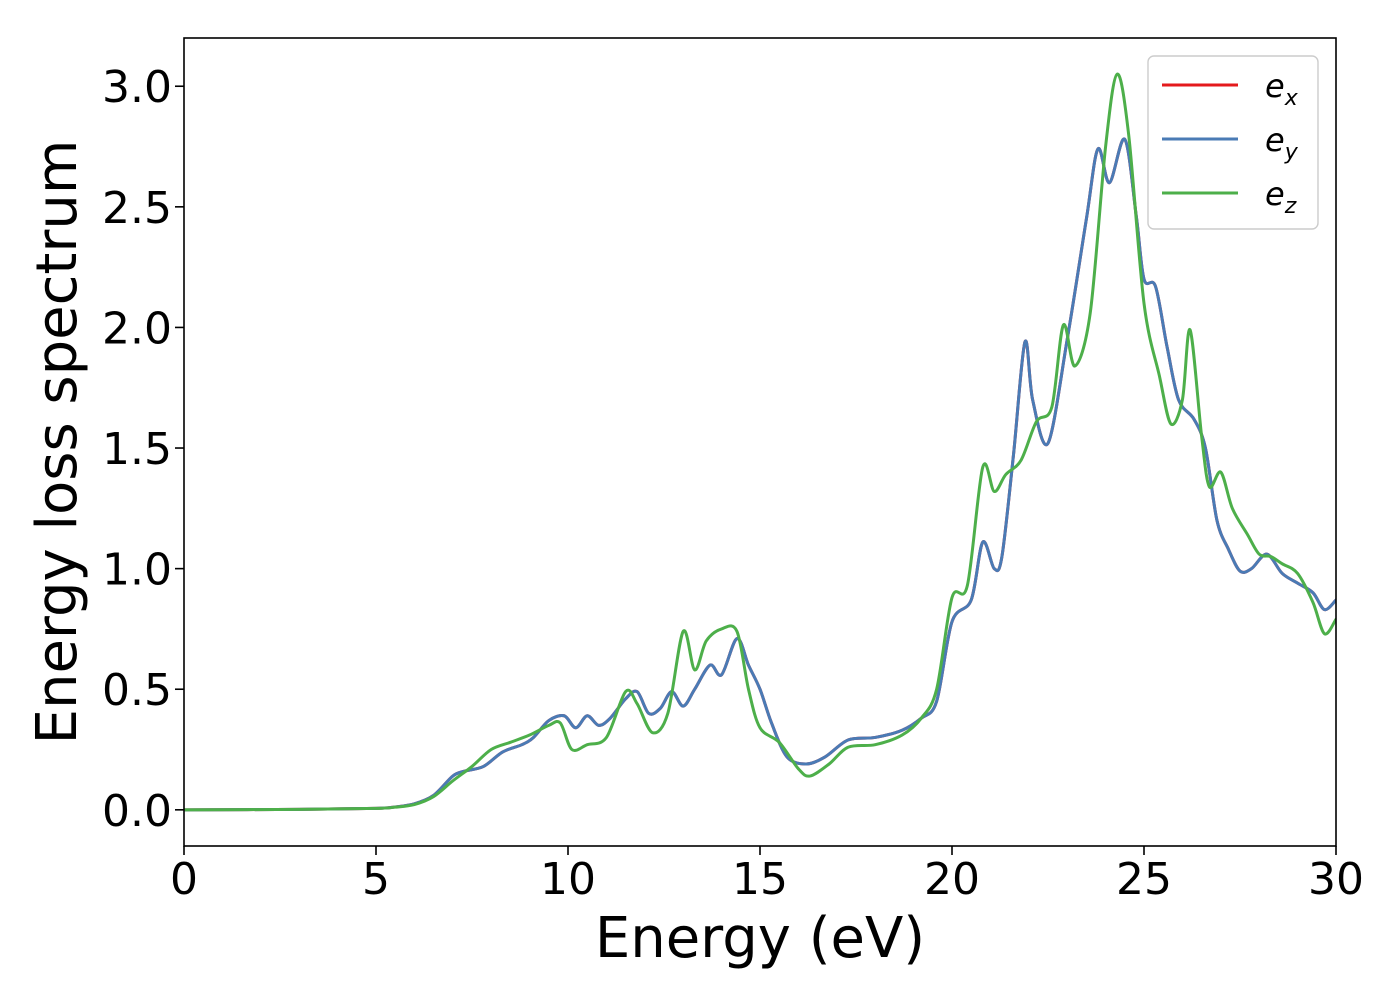  I want to click on y-tick-label: 2.5, so click(137, 208).